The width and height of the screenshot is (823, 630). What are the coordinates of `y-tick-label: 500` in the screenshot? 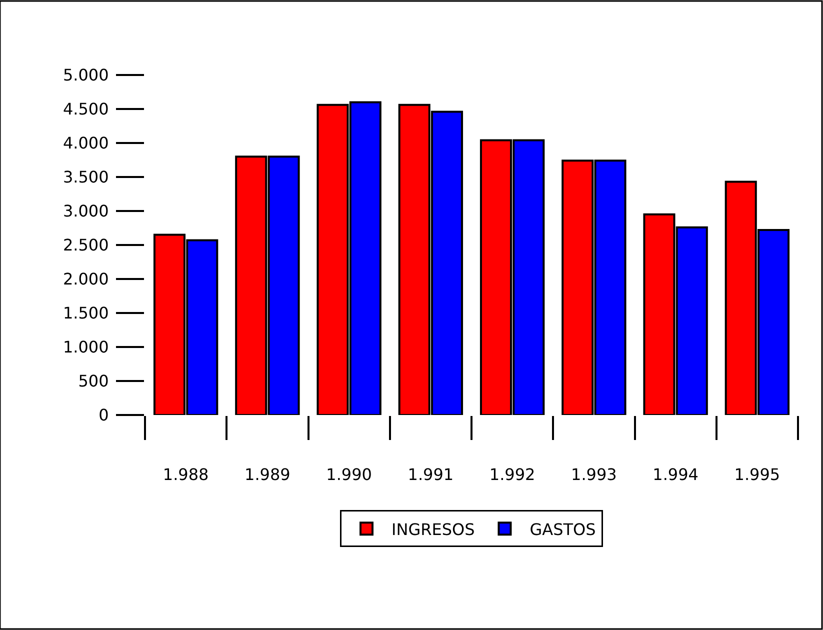 It's located at (93, 381).